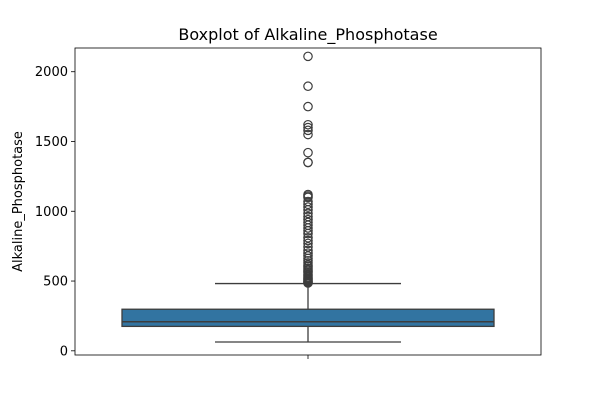 Image resolution: width=600 pixels, height=400 pixels. I want to click on iqr-box, so click(308, 318).